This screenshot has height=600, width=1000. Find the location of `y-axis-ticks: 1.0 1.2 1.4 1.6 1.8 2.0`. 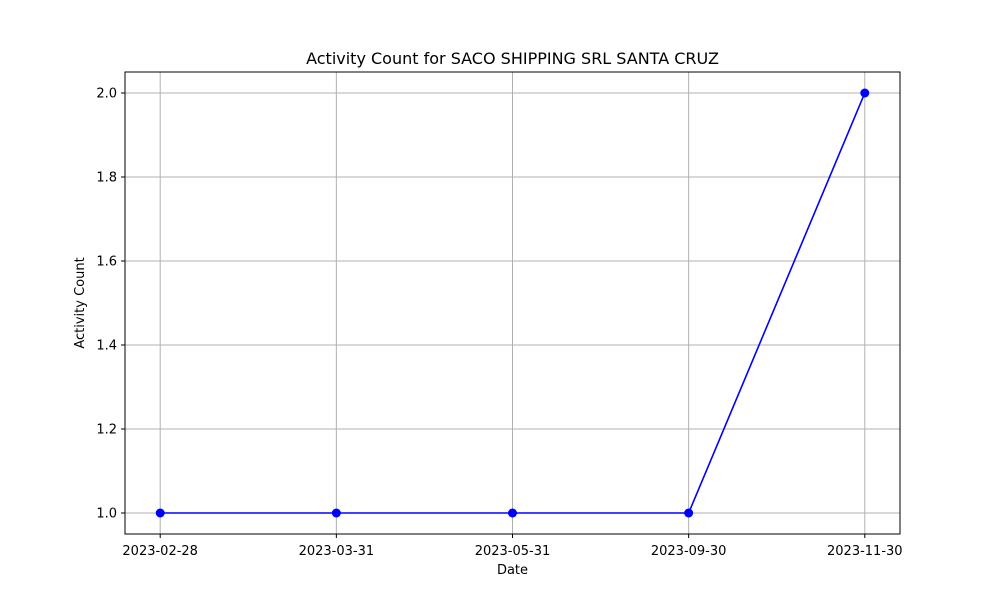

y-axis-ticks: 1.0 1.2 1.4 1.6 1.8 2.0 is located at coordinates (110, 304).